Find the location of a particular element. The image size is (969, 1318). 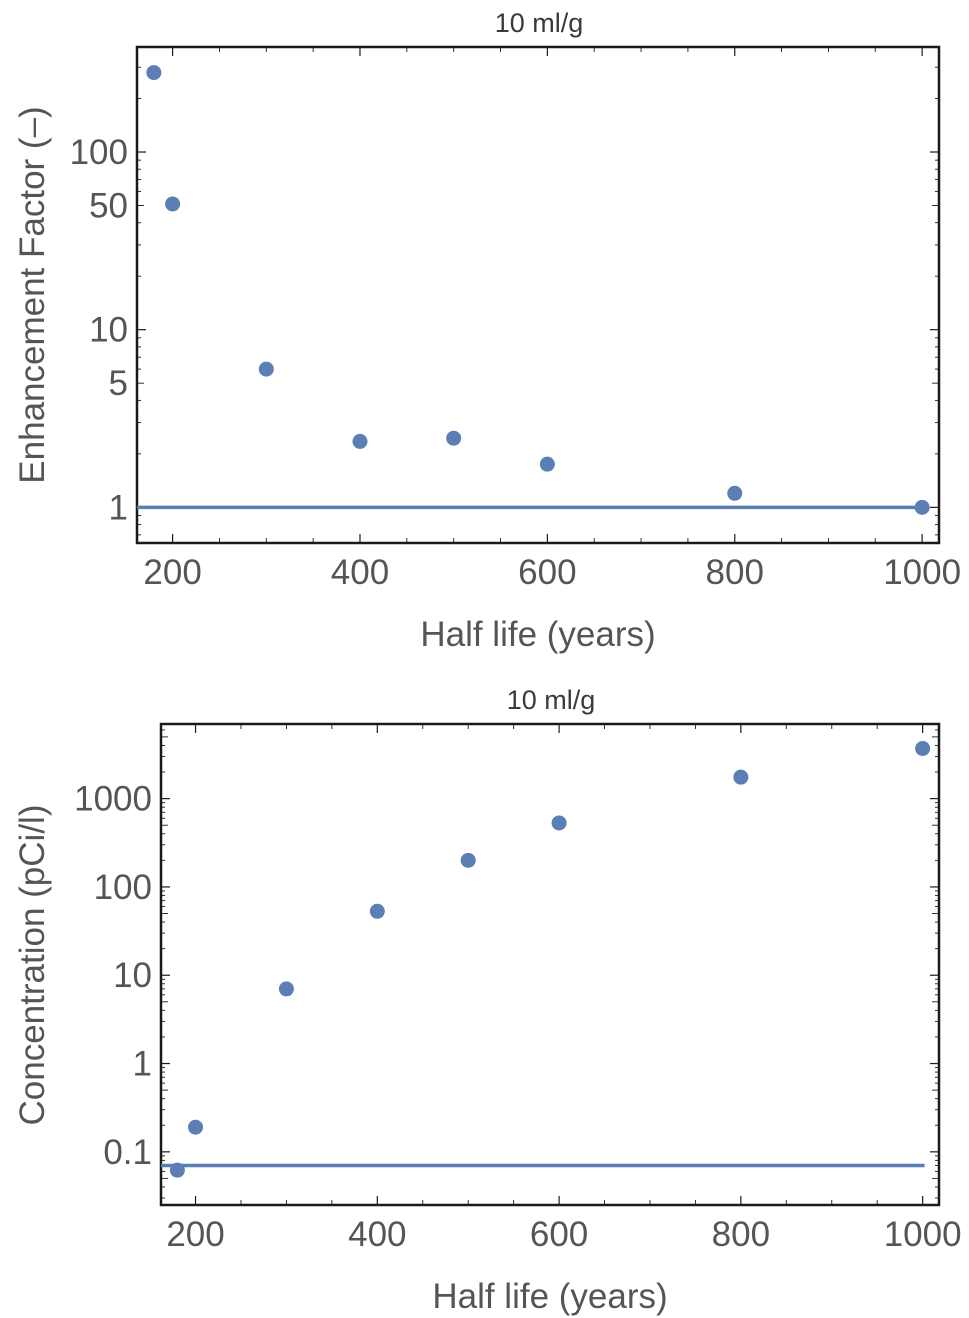

chart-2-title: 10 ml/g is located at coordinates (551, 700).